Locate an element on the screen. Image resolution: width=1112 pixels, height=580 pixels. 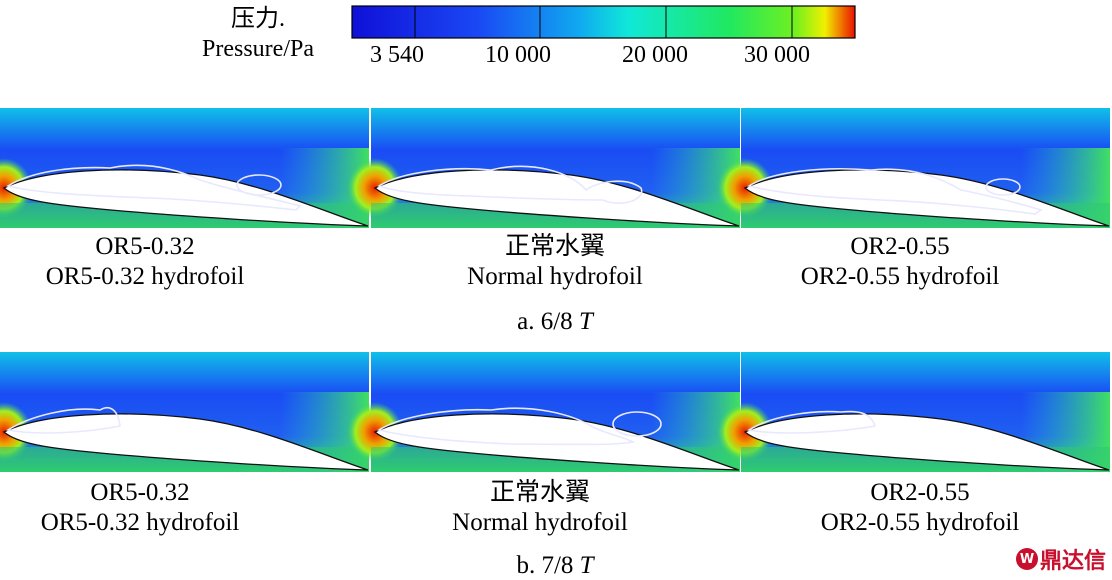
colorbar-gradient is located at coordinates (603, 22).